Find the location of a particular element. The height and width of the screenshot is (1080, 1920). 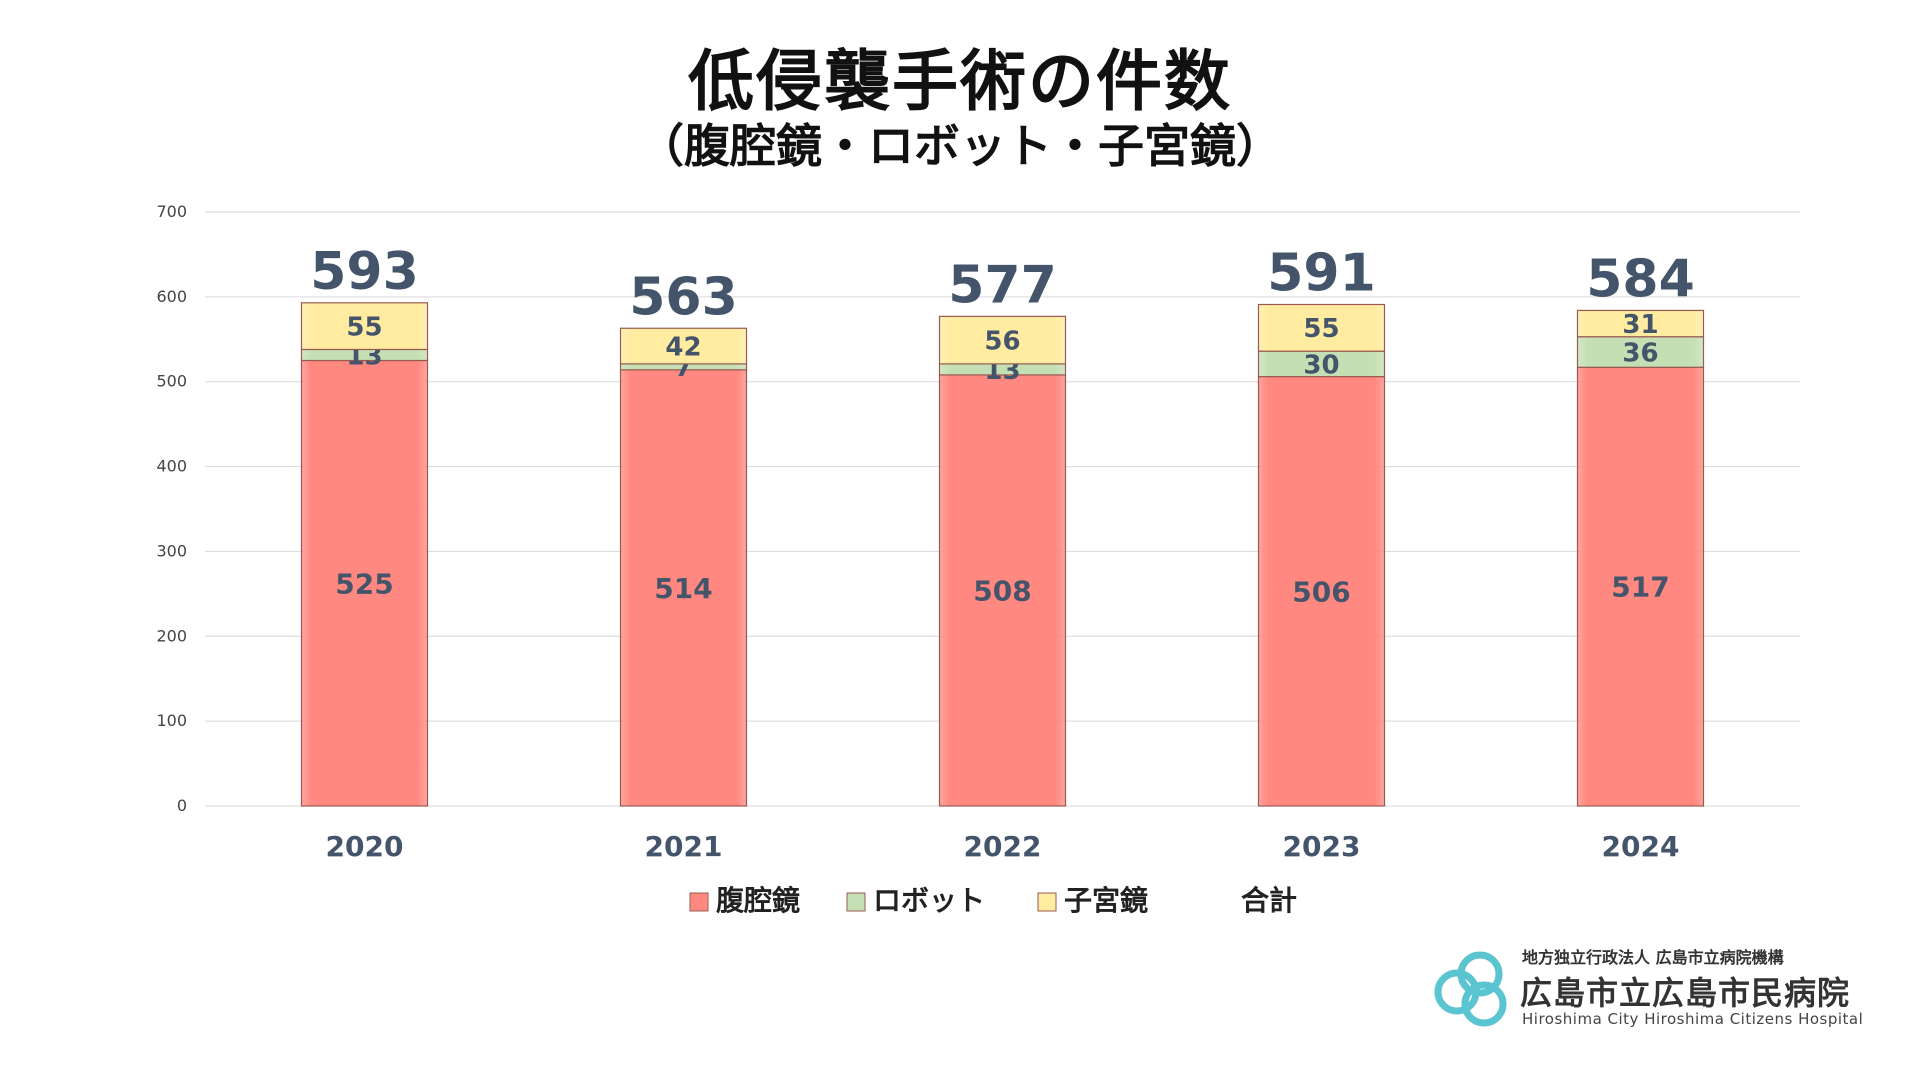

data-label: 506 is located at coordinates (1321, 591).